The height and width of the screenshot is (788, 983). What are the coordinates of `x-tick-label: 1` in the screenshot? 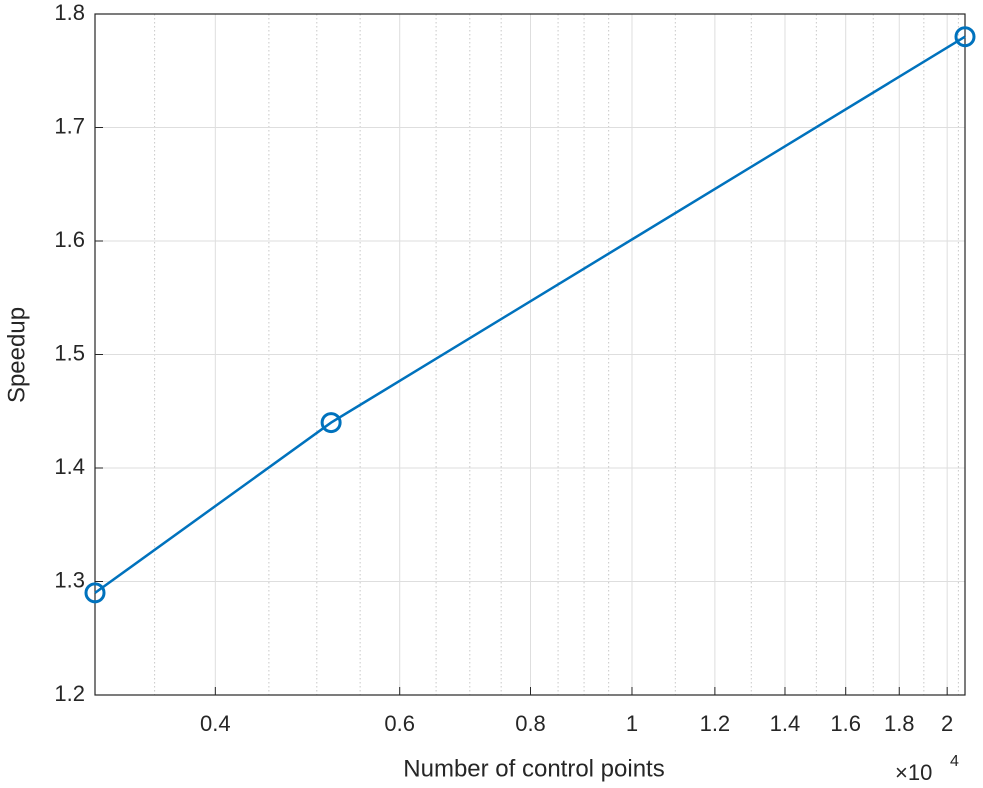 It's located at (632, 723).